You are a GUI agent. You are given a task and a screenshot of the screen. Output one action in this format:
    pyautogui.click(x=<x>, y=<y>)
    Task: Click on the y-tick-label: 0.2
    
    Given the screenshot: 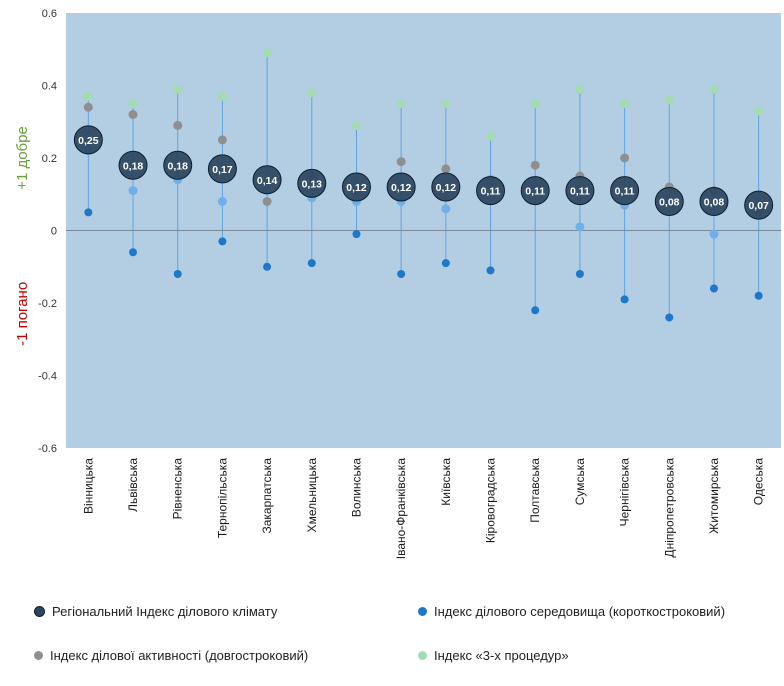 What is the action you would take?
    pyautogui.click(x=49, y=159)
    